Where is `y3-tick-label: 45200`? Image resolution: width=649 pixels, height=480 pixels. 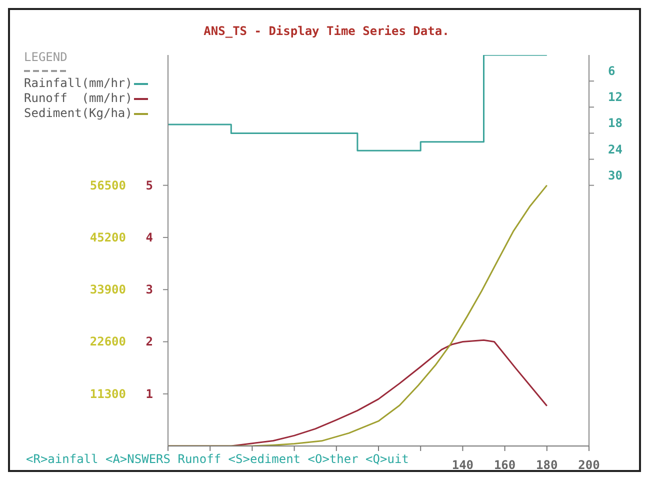 y3-tick-label: 45200 is located at coordinates (108, 237).